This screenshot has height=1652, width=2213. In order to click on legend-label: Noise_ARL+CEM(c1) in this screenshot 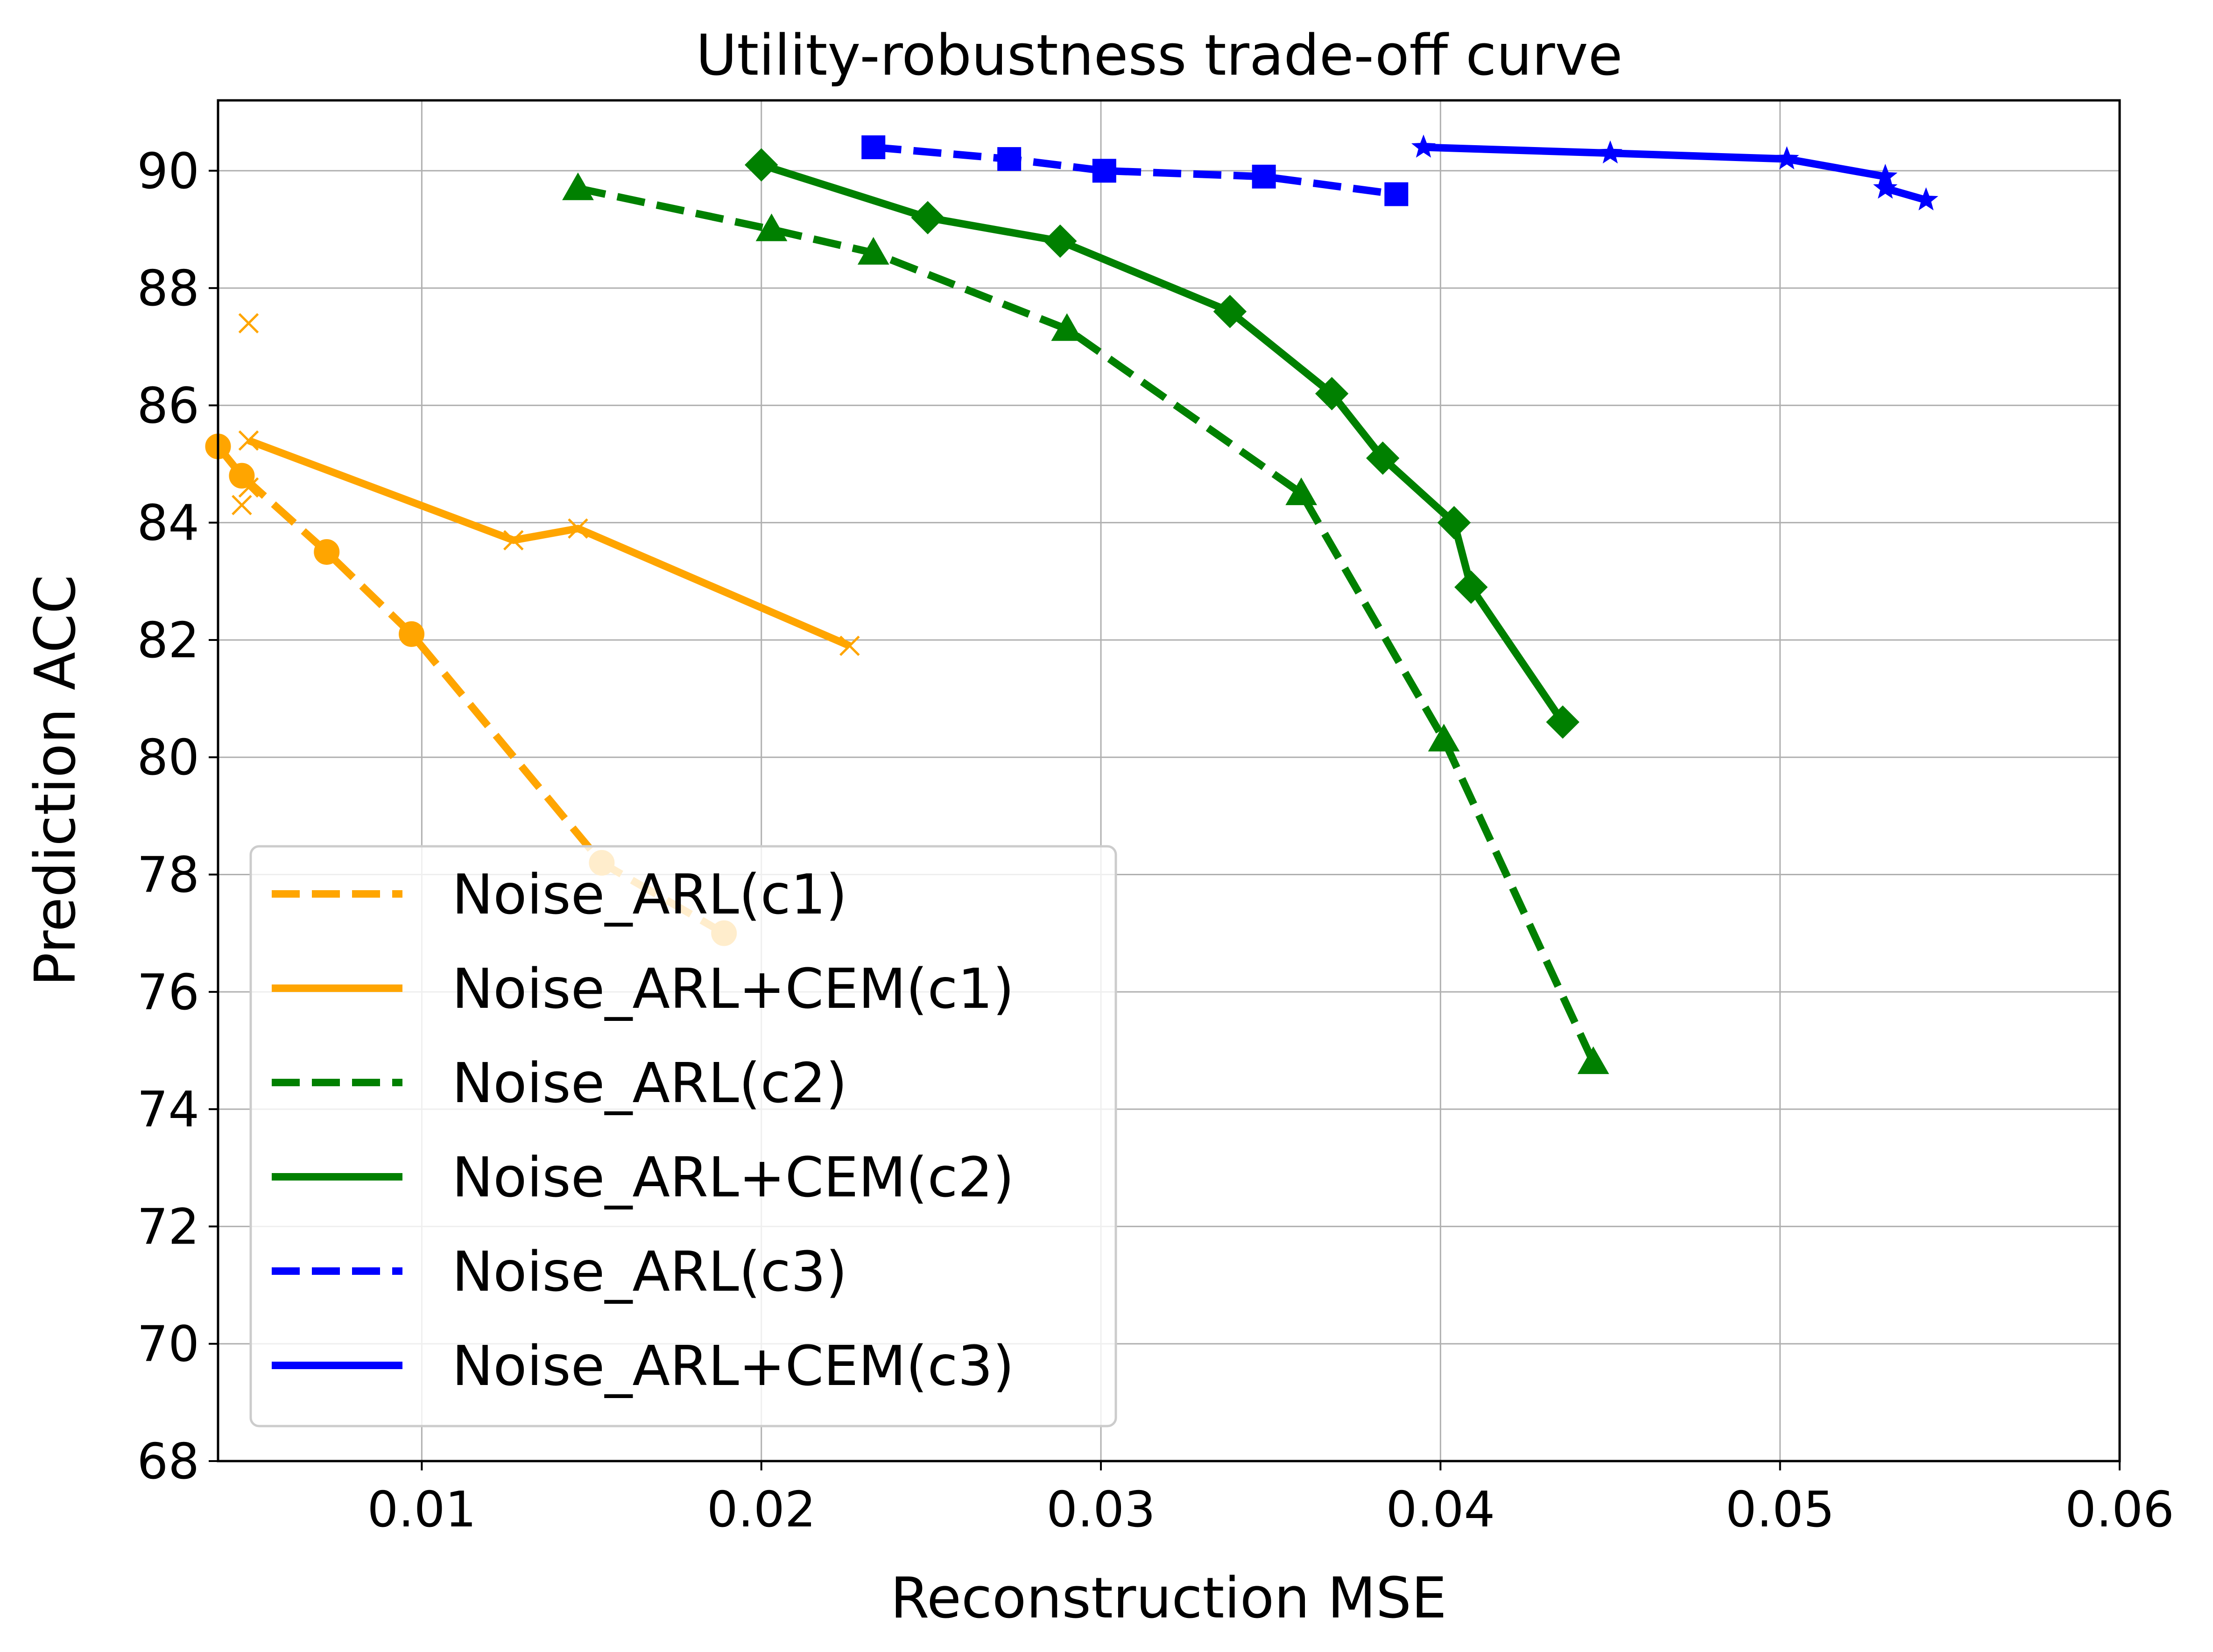, I will do `click(733, 988)`.